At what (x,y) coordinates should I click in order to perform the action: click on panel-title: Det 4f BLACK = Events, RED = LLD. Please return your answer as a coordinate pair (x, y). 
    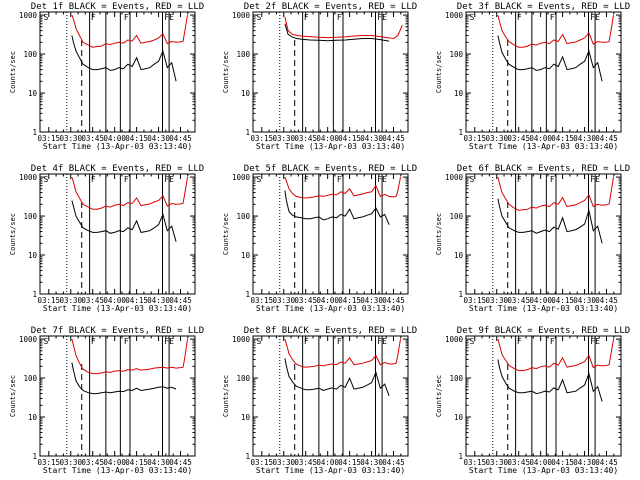
    Looking at the image, I should click on (117, 169).